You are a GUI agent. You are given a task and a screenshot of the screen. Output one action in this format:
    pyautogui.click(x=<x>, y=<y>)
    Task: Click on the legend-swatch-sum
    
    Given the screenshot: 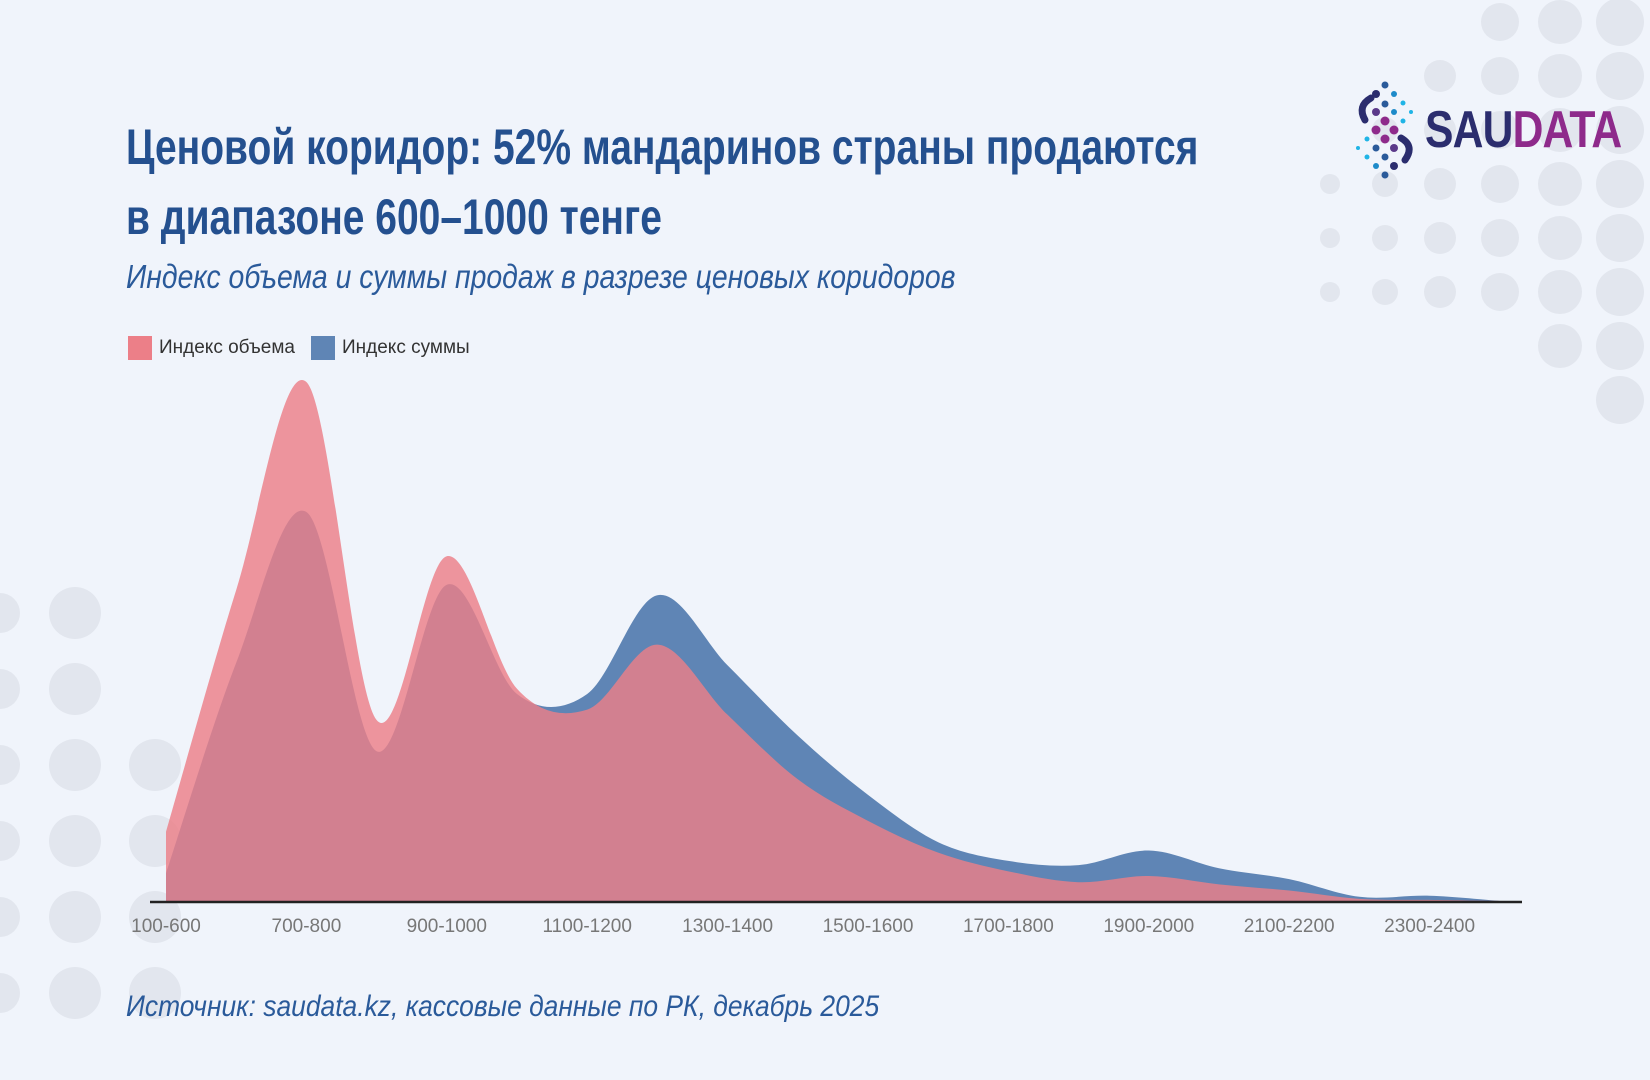 What is the action you would take?
    pyautogui.click(x=323, y=348)
    